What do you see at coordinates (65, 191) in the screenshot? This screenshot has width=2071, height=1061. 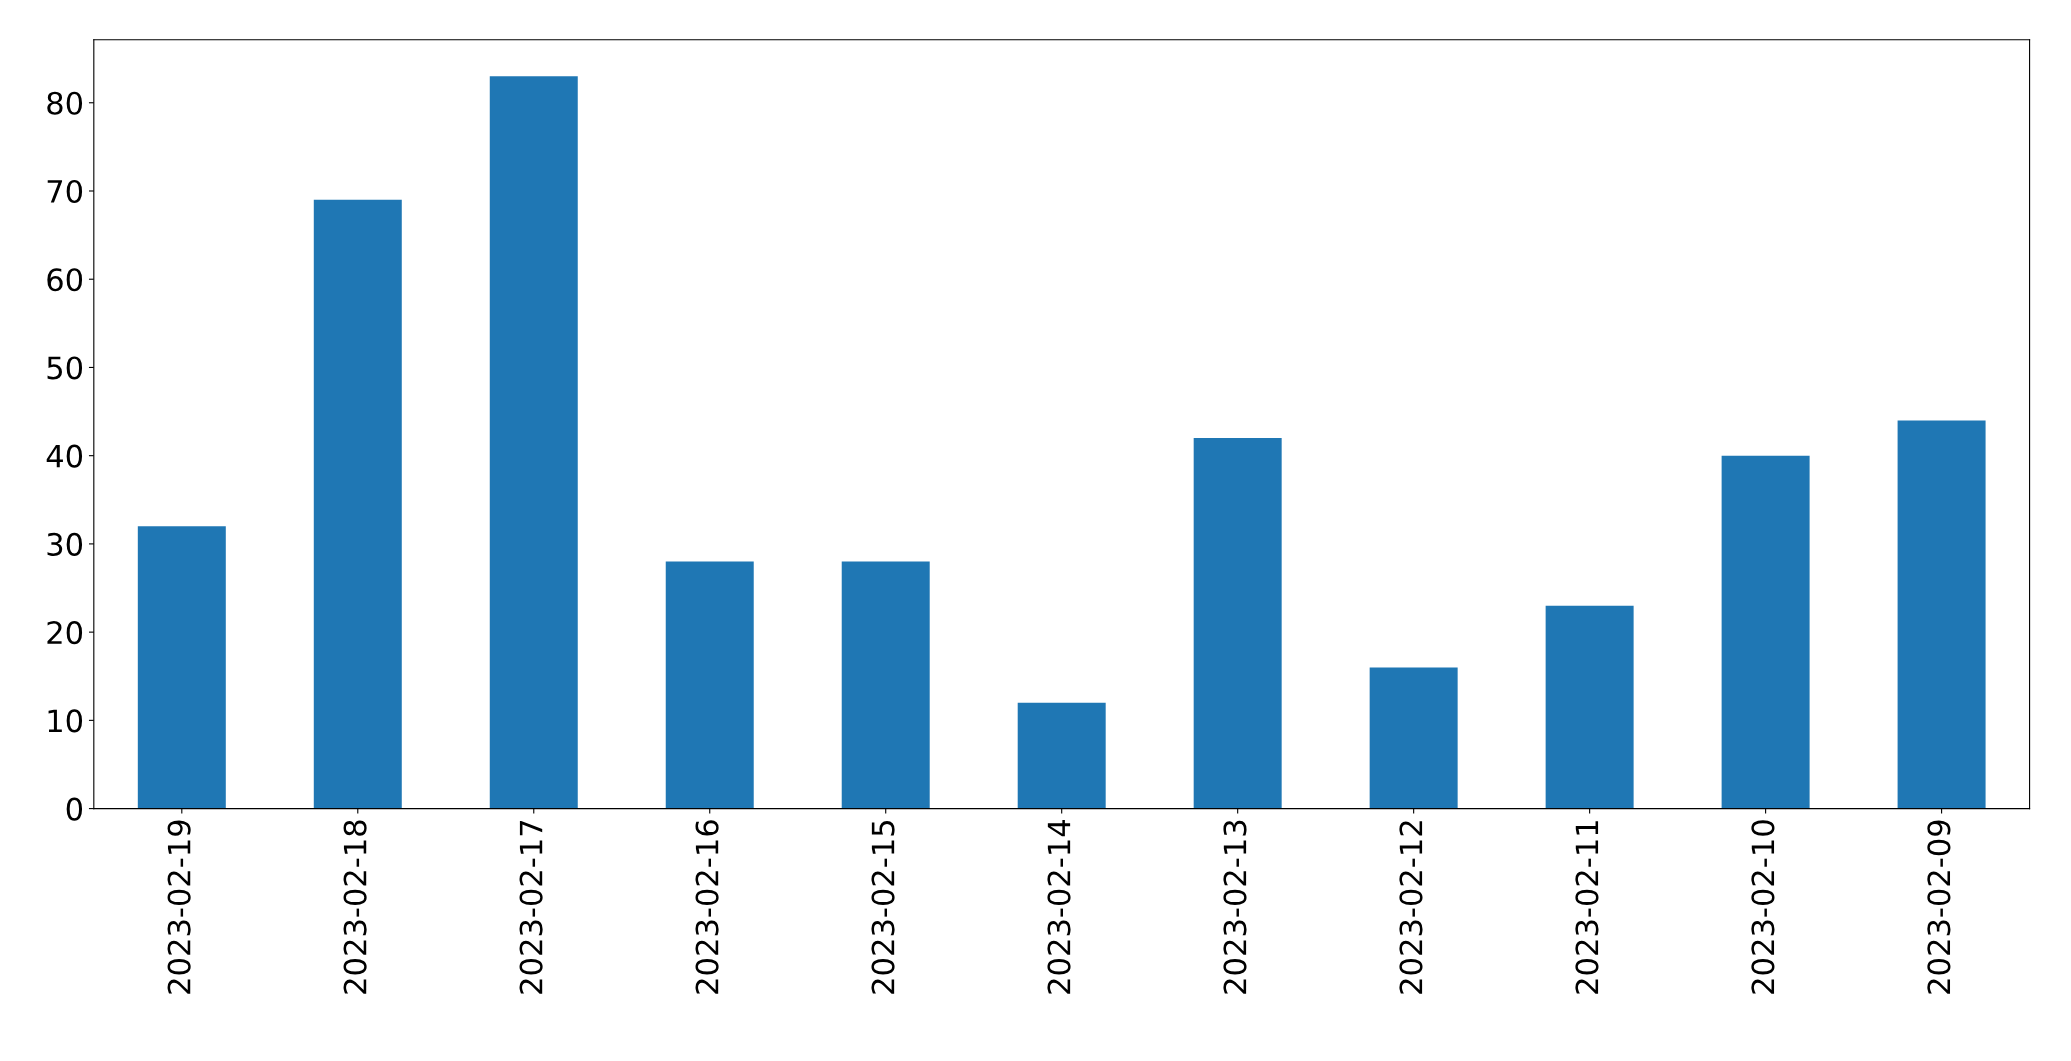 I see `y-tick-label: 70` at bounding box center [65, 191].